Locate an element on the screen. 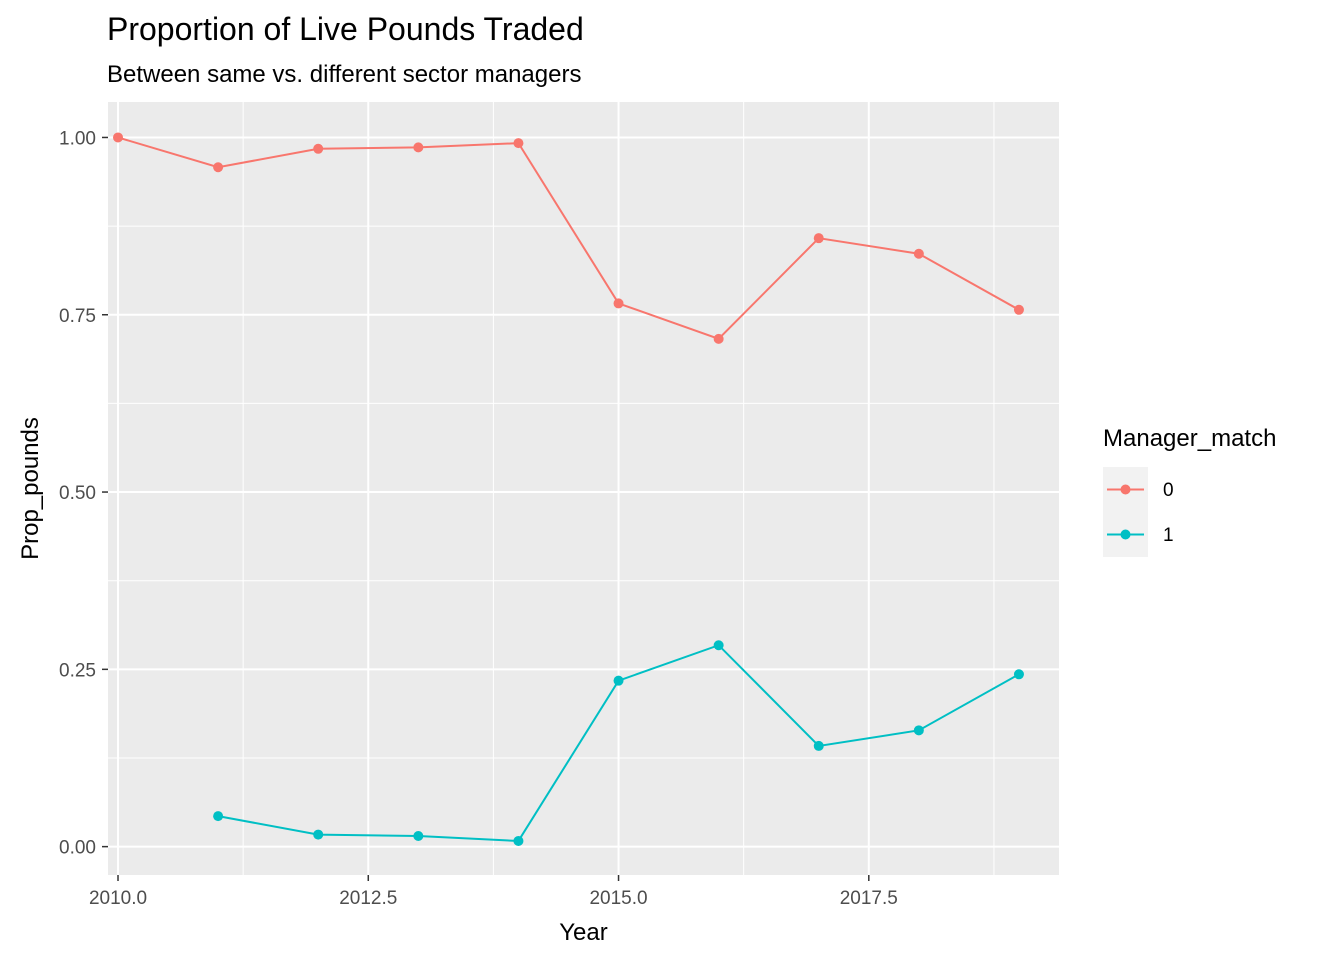  legend: Manager_match 01 is located at coordinates (1189, 491).